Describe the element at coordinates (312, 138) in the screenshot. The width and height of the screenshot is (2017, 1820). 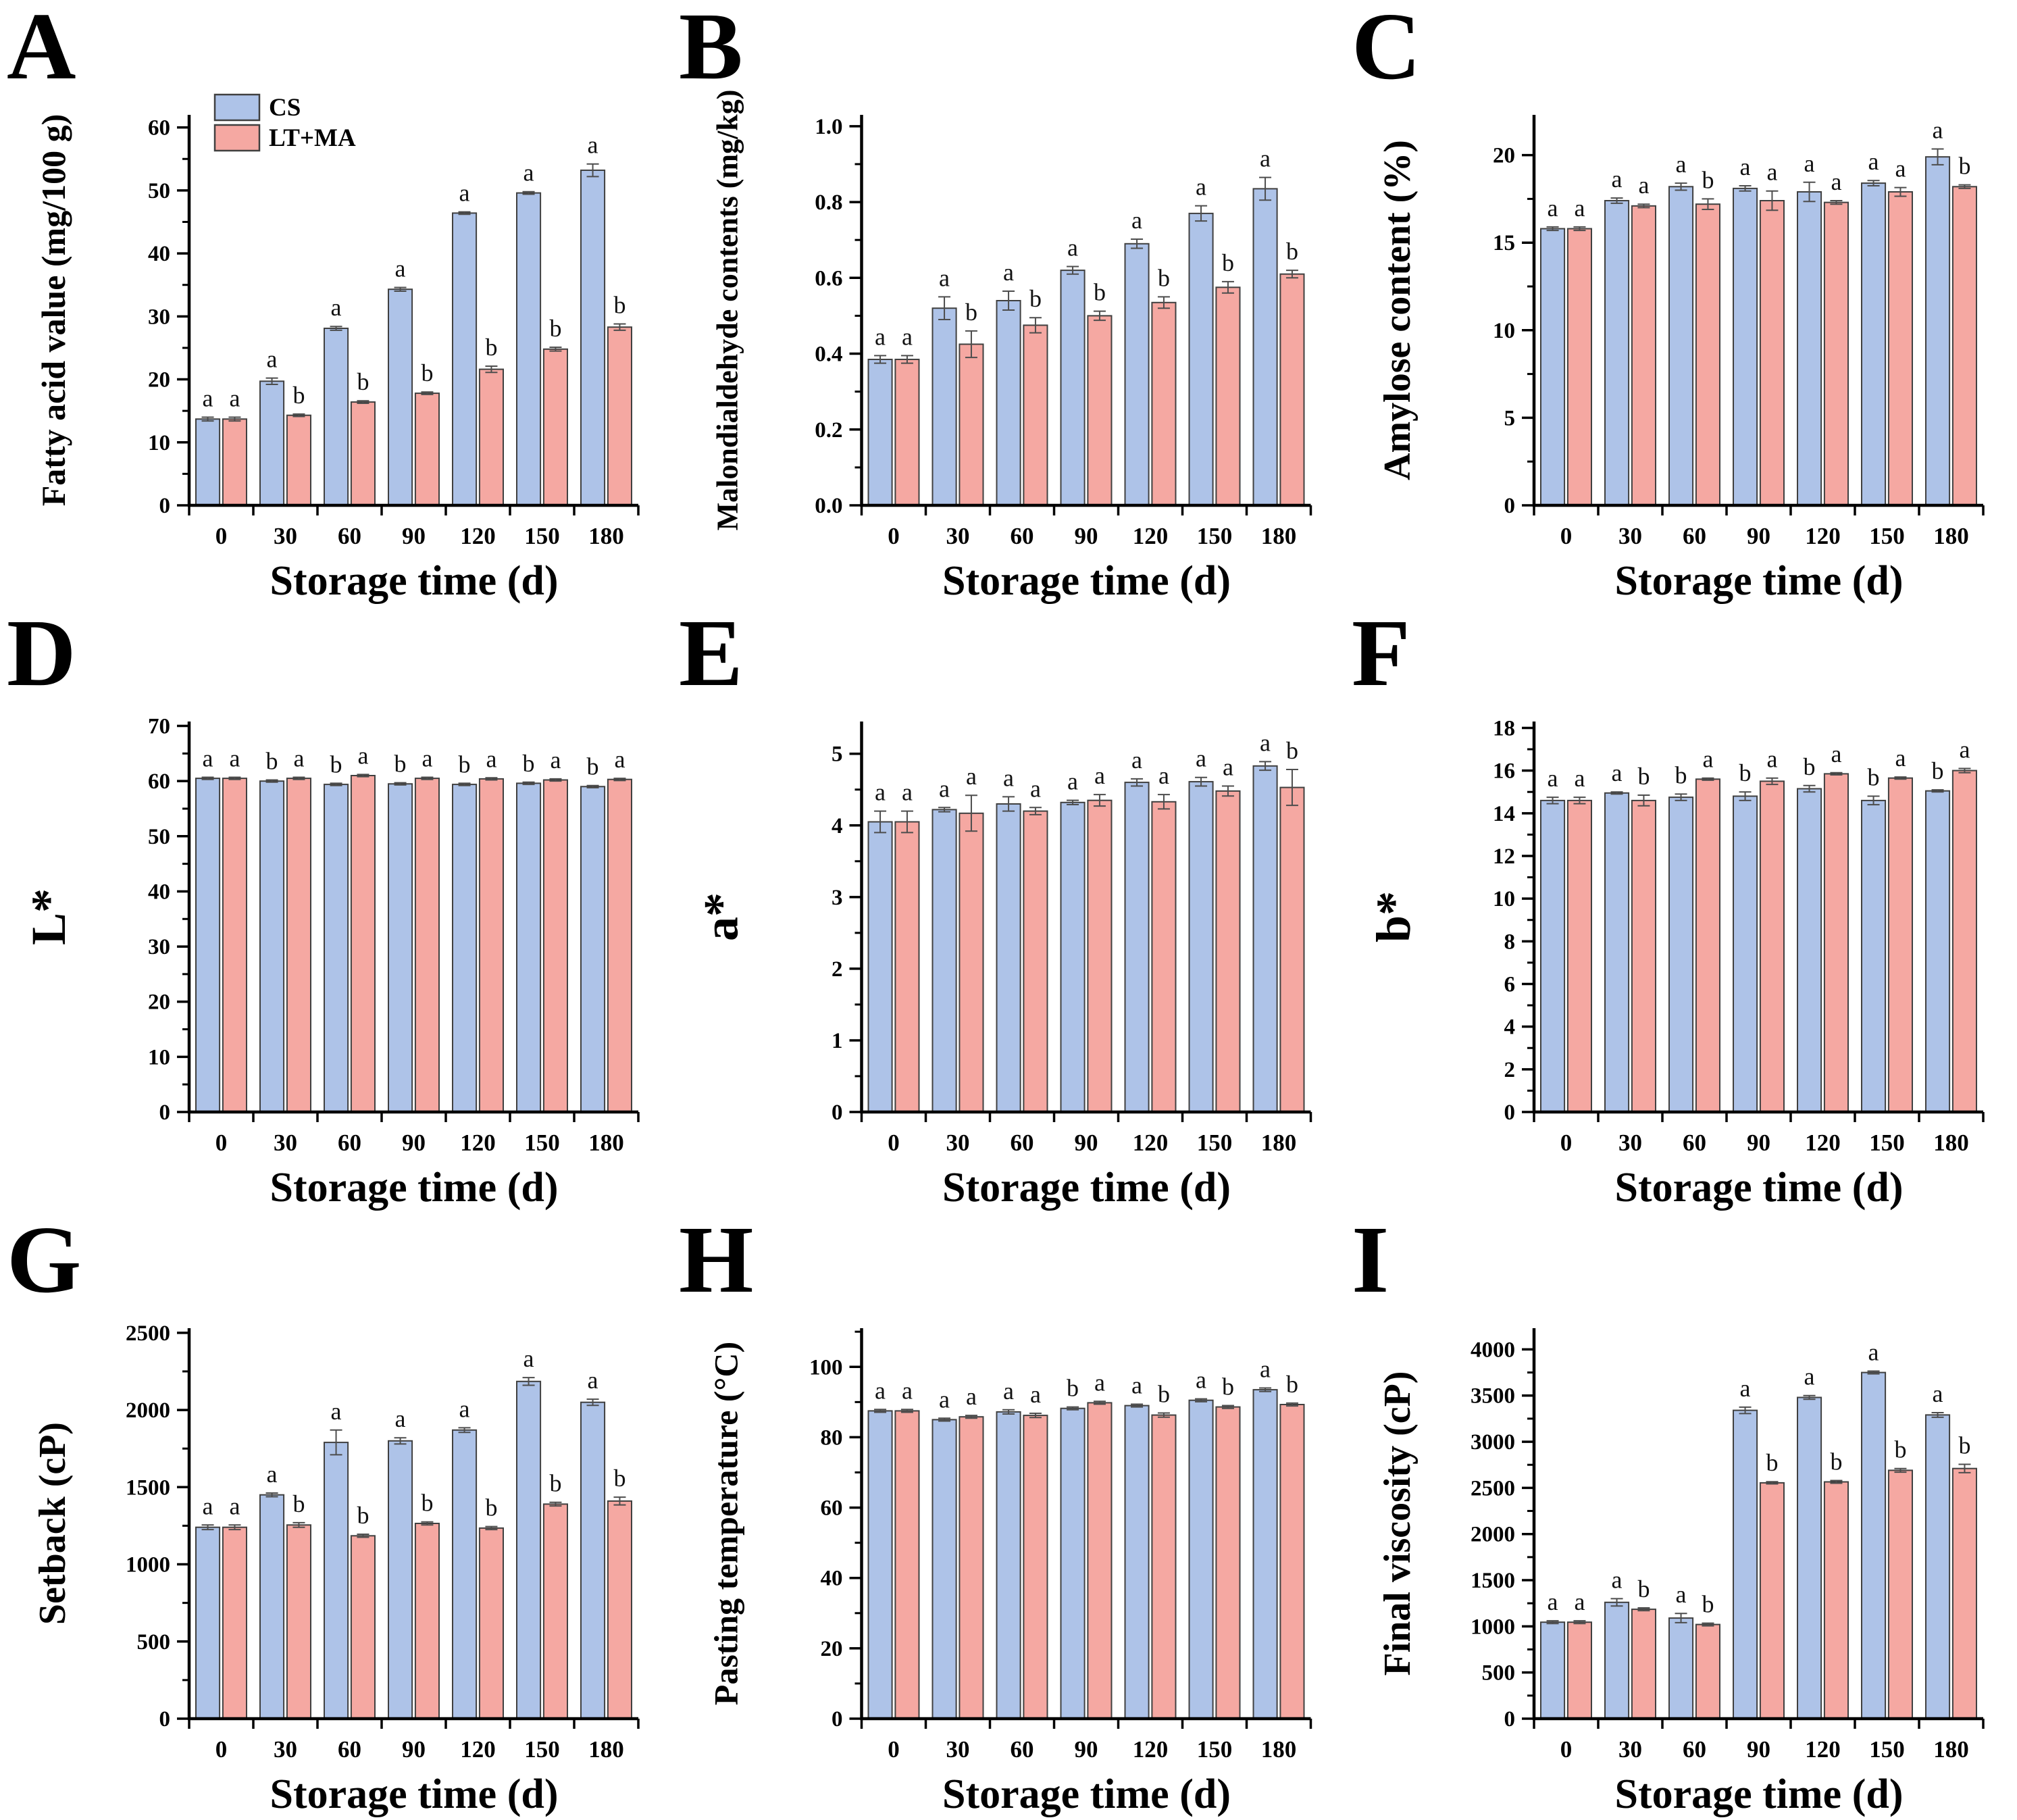
I see `legend-label: LT+MA` at that location.